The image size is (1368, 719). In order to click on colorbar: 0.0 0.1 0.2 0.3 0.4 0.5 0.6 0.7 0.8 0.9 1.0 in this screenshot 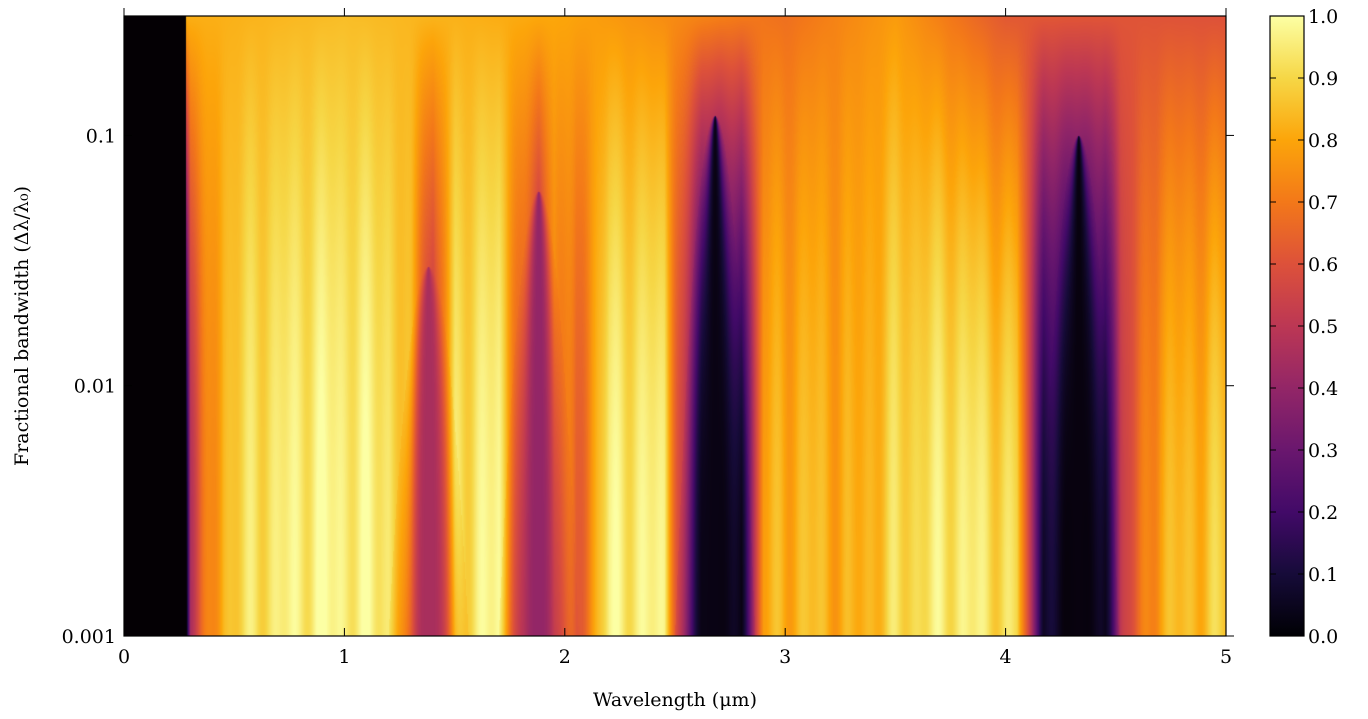, I will do `click(1304, 327)`.